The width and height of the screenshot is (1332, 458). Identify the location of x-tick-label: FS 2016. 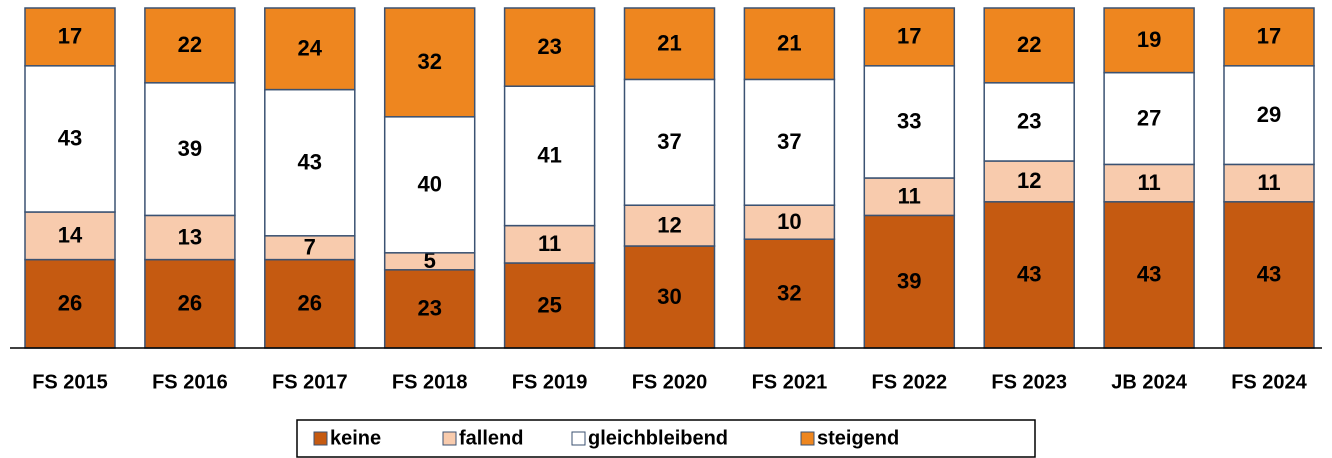
(190, 382).